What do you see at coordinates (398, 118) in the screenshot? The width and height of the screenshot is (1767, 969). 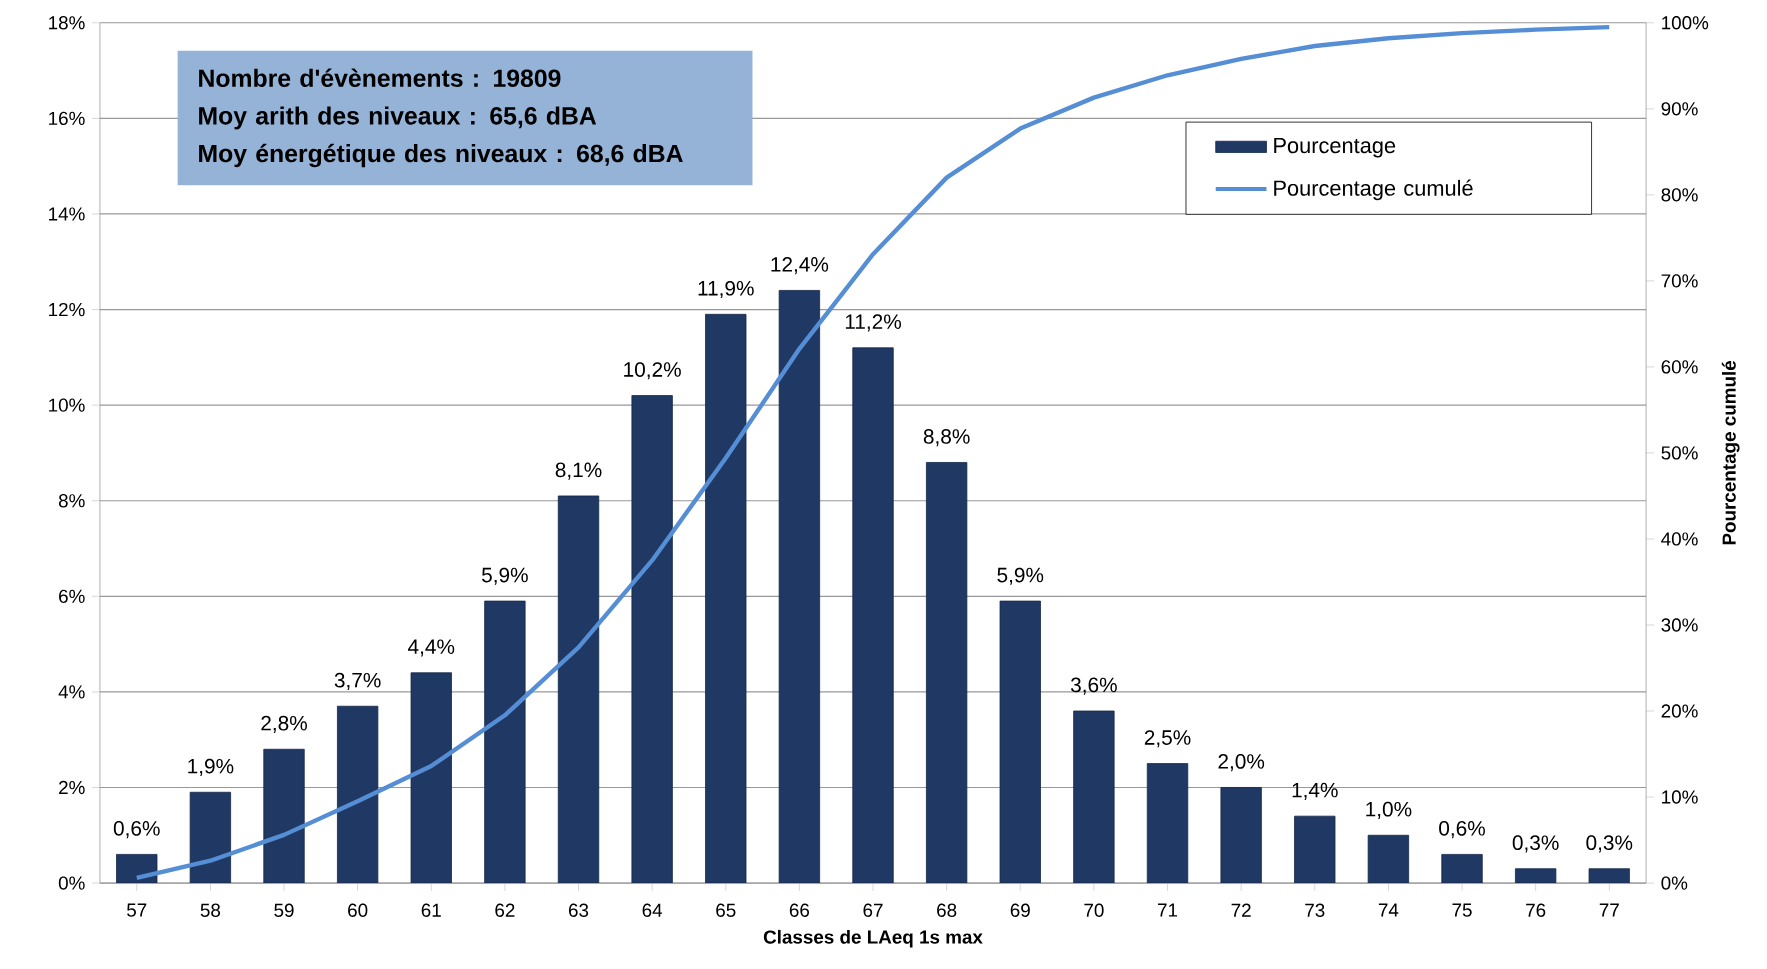 I see `annotation: Moy arith des niveaux : 65,6 dBA` at bounding box center [398, 118].